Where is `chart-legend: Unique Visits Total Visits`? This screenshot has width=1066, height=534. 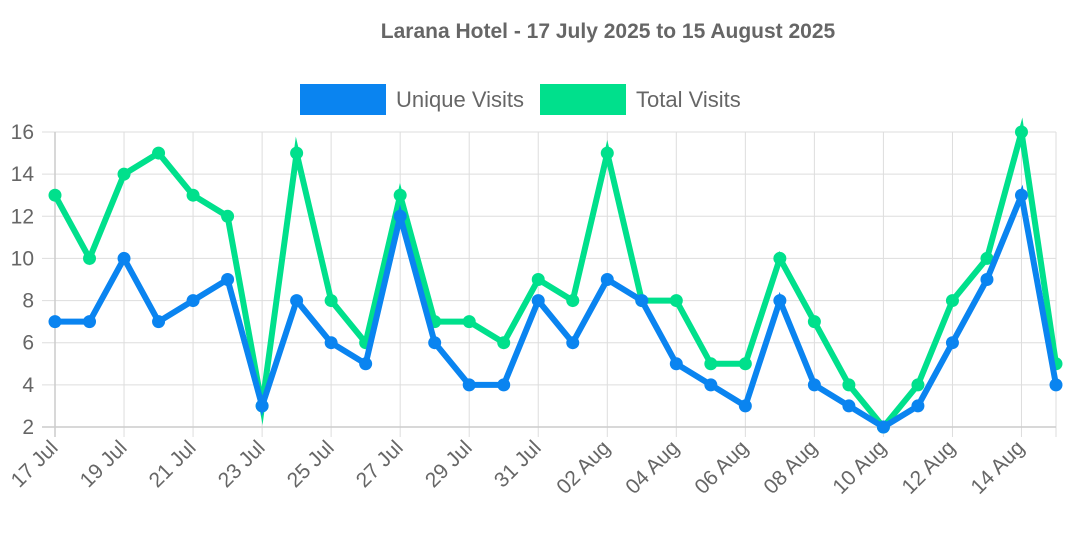 chart-legend: Unique Visits Total Visits is located at coordinates (528, 99).